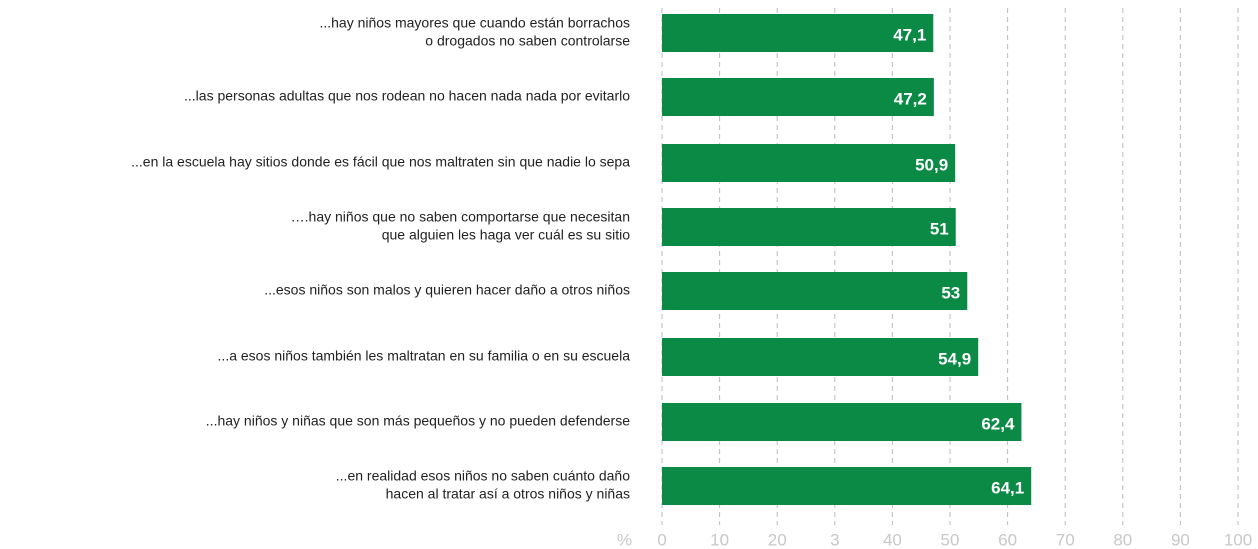 The image size is (1258, 549). I want to click on value-label: 47,1, so click(909, 34).